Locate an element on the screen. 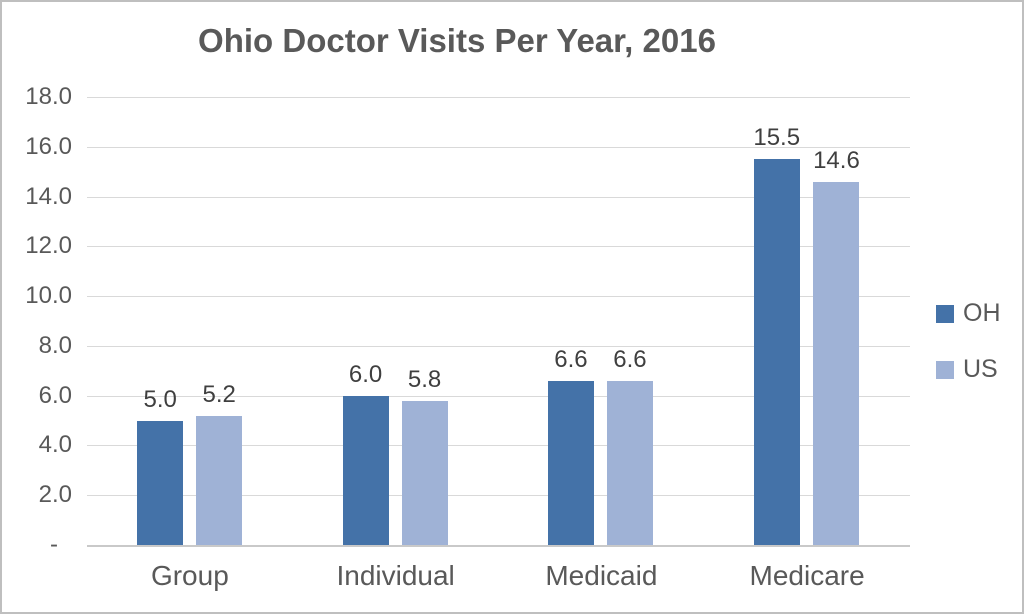  bar-wrap: 5.0 is located at coordinates (160, 465).